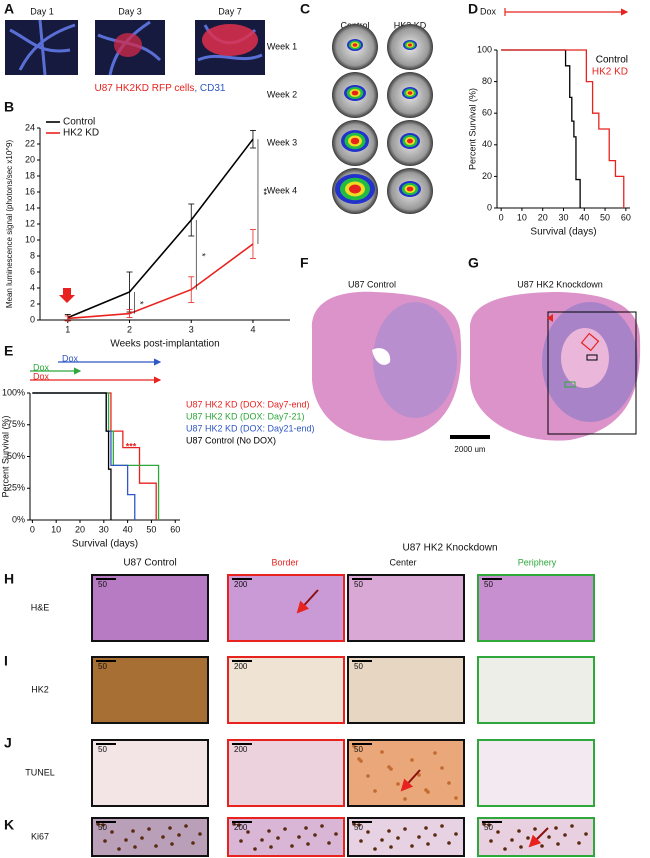 Image resolution: width=650 pixels, height=858 pixels. What do you see at coordinates (135, 47) in the screenshot?
I see `microscopy-images` at bounding box center [135, 47].